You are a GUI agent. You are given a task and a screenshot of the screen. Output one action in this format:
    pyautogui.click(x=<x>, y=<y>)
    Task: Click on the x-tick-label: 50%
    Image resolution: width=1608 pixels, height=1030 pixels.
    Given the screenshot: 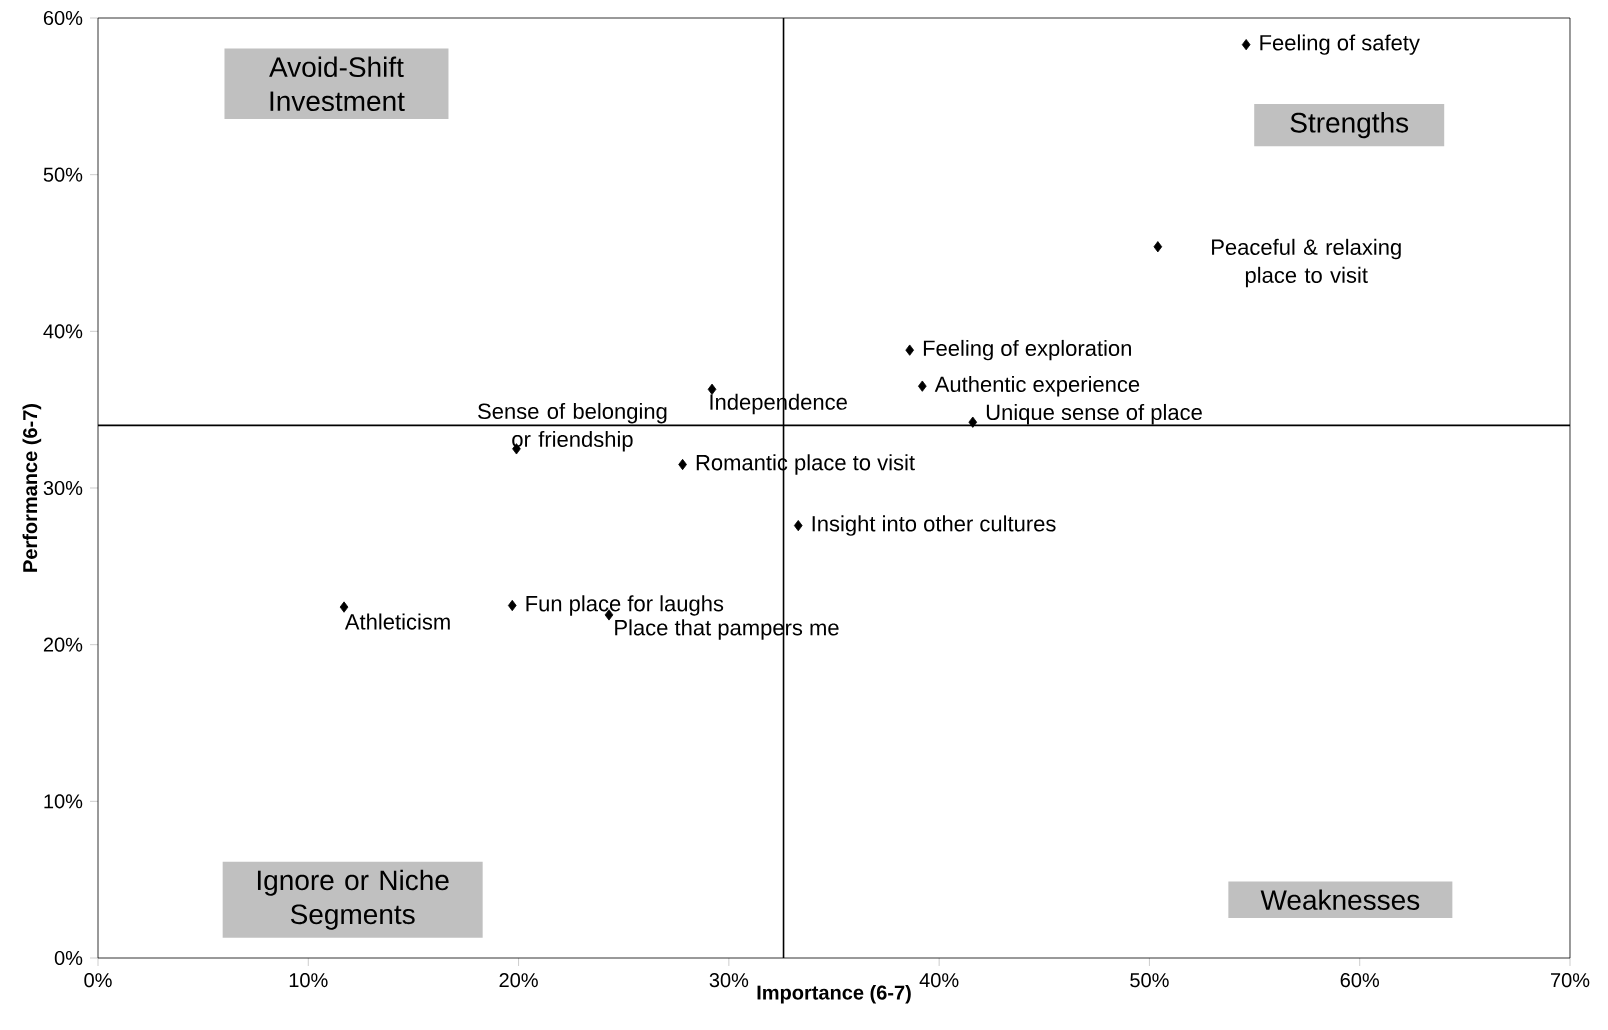 What is the action you would take?
    pyautogui.click(x=1149, y=980)
    